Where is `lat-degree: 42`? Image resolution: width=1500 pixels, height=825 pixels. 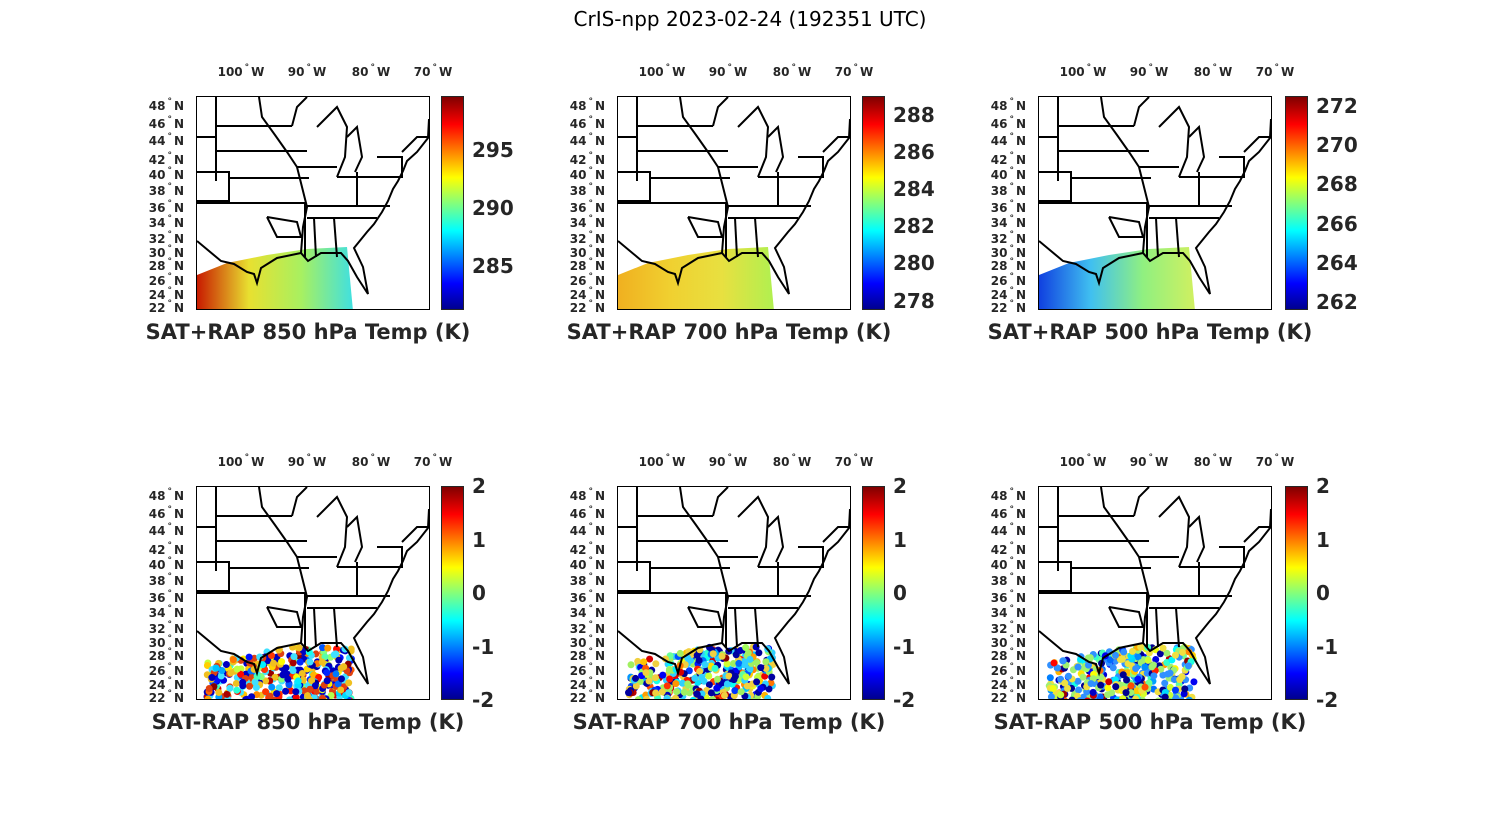 lat-degree: 42 is located at coordinates (157, 550).